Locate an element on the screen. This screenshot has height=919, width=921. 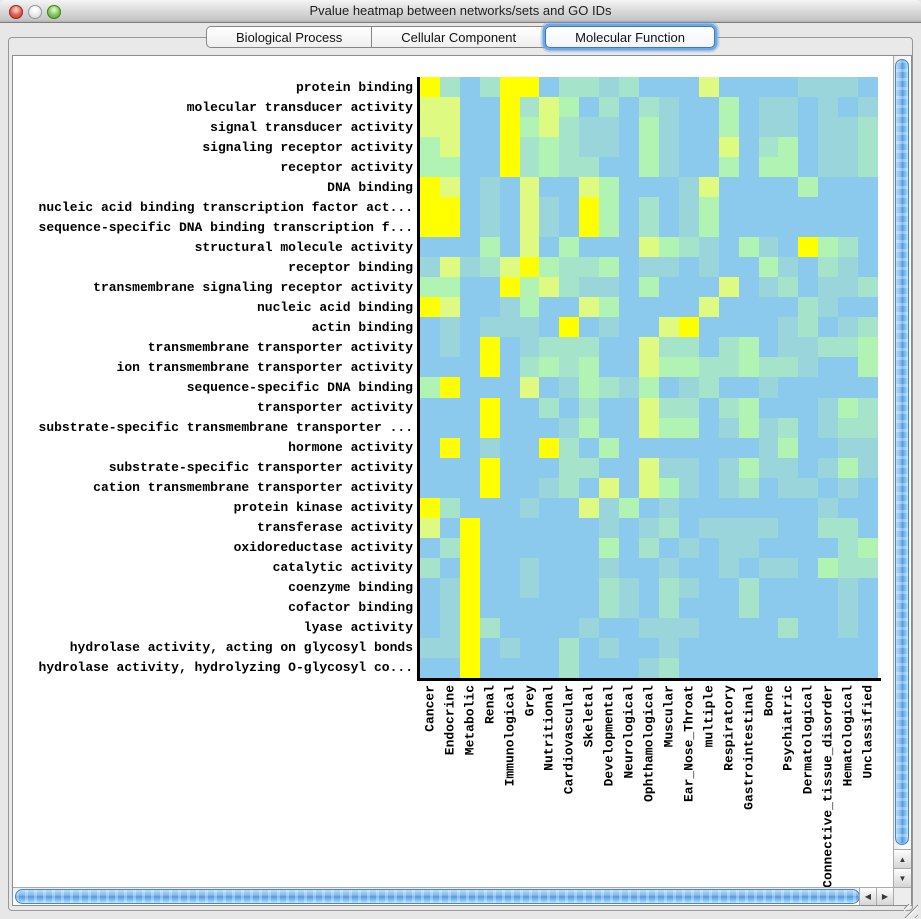
vertical-scrollbar-thumb is located at coordinates (902, 452).